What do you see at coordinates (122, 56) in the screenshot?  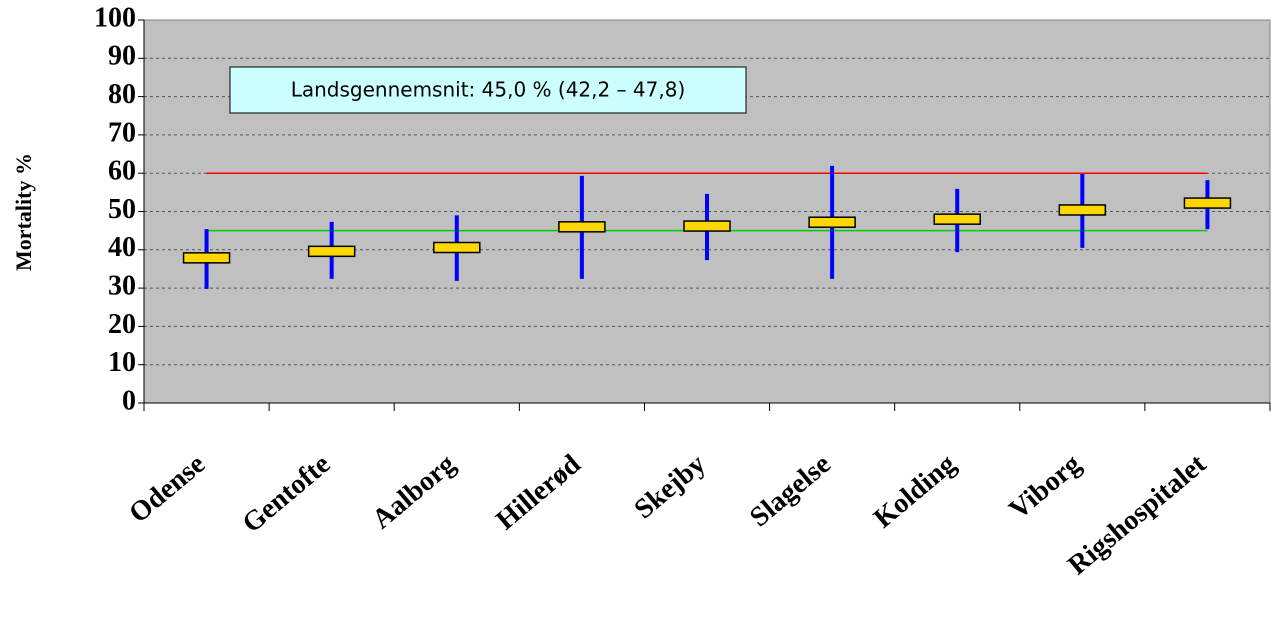 I see `y-tick-label: 90` at bounding box center [122, 56].